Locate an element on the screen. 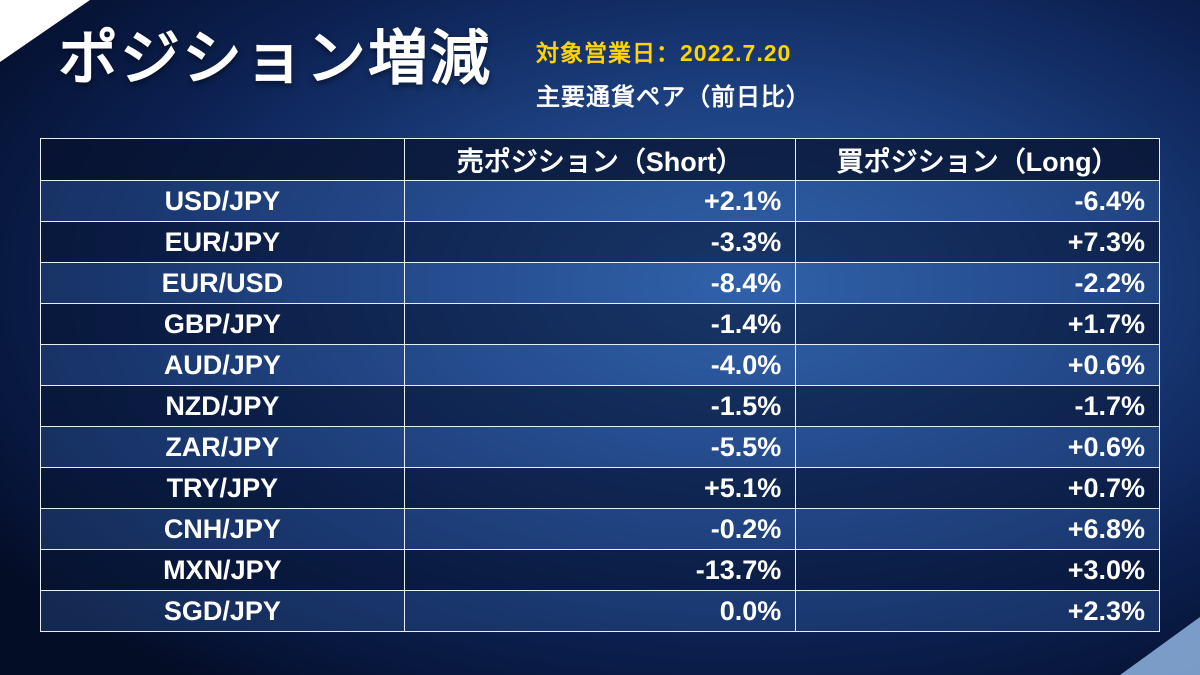 The height and width of the screenshot is (675, 1200). header: ポジション増減 対象営業日：2022.7.20 主要通貨ペア（前日比） is located at coordinates (434, 65).